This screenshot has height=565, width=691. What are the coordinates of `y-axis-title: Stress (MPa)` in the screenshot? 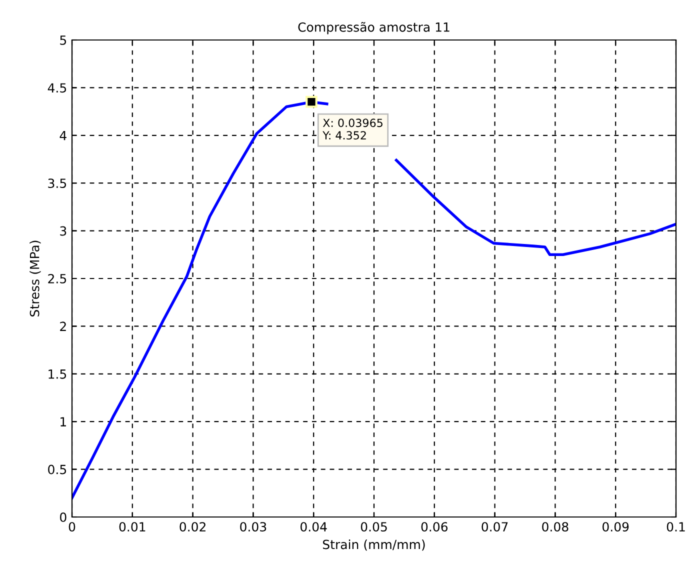 It's located at (35, 278).